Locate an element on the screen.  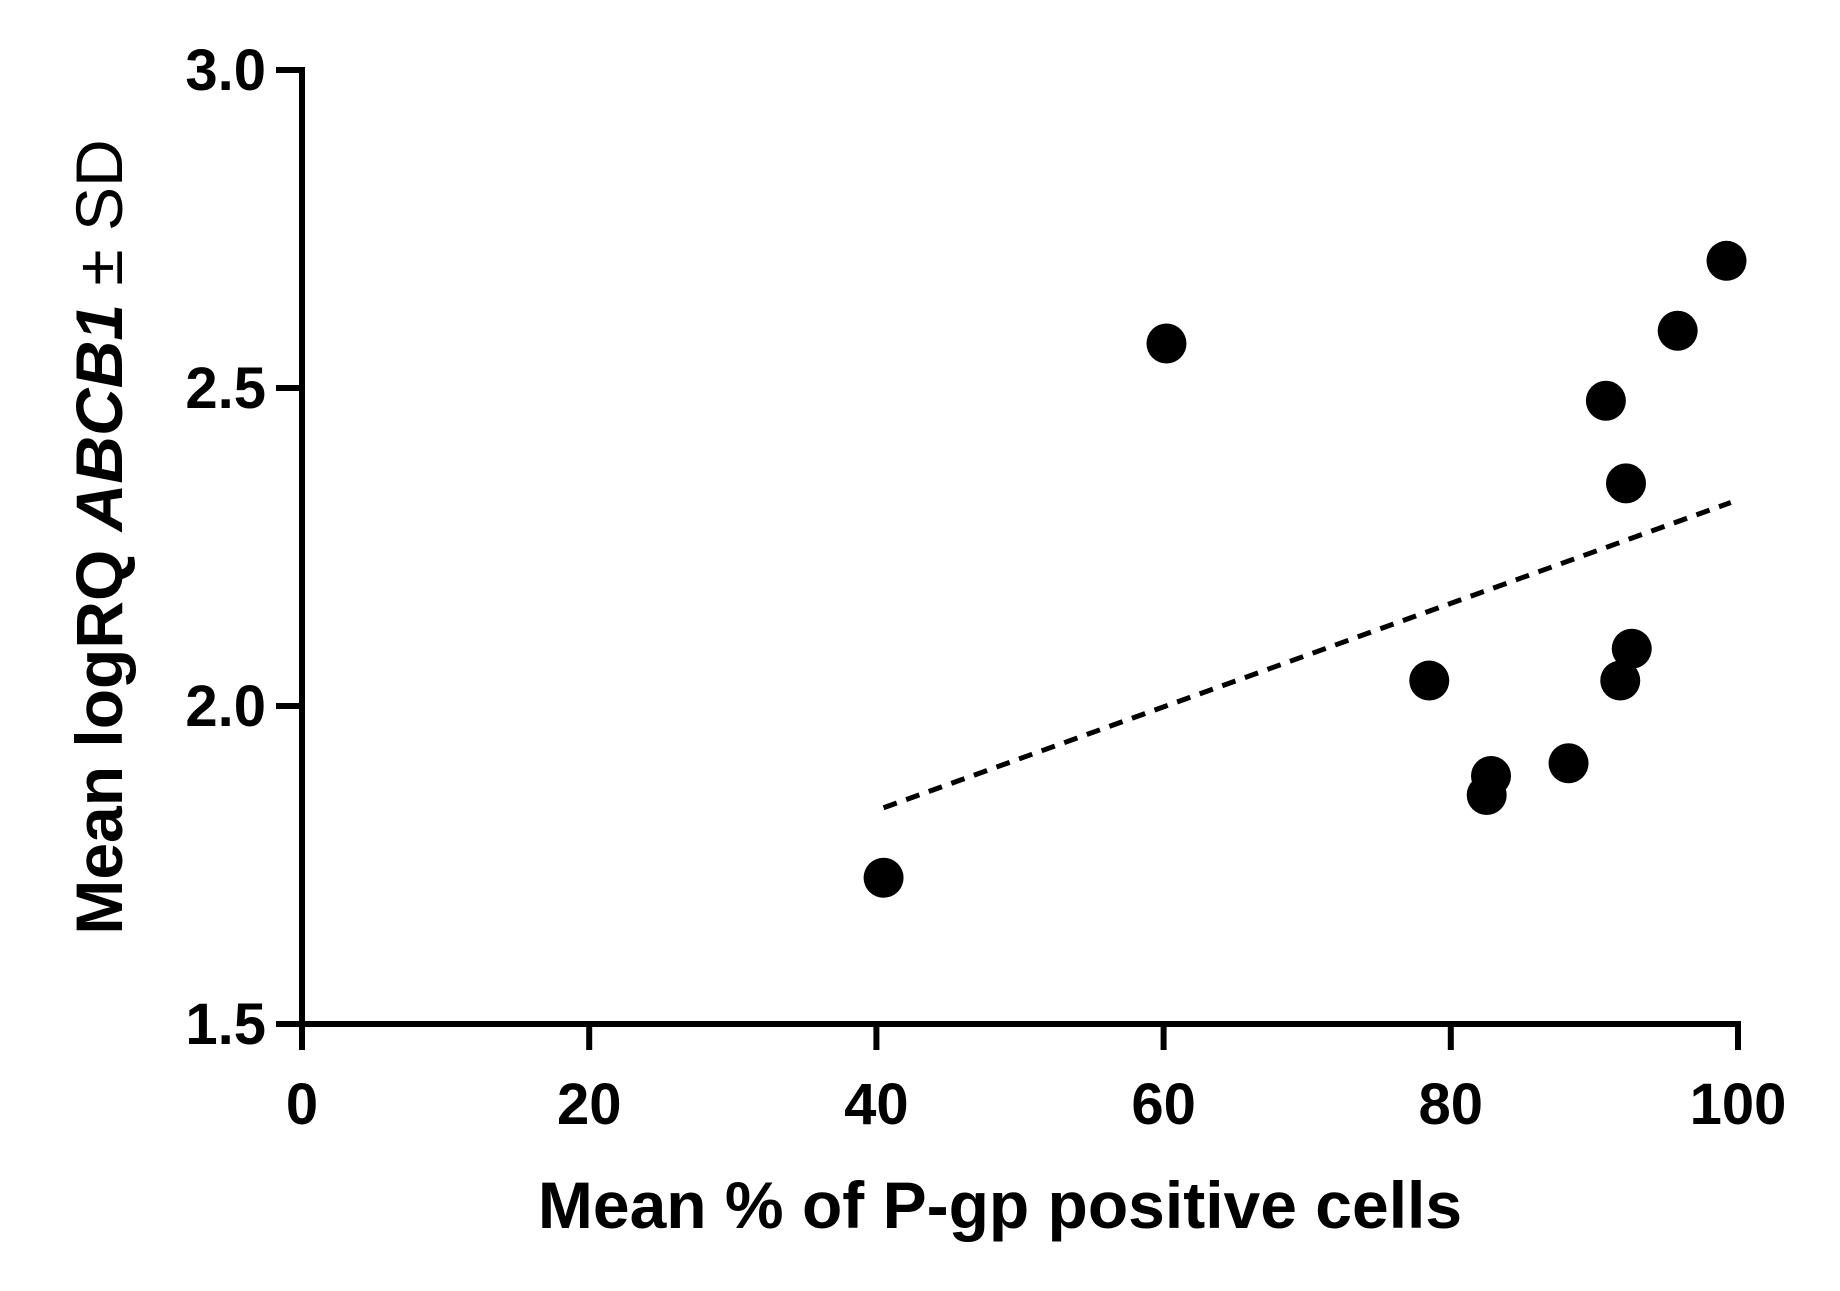
x-tick-label: 100 is located at coordinates (1738, 1104).